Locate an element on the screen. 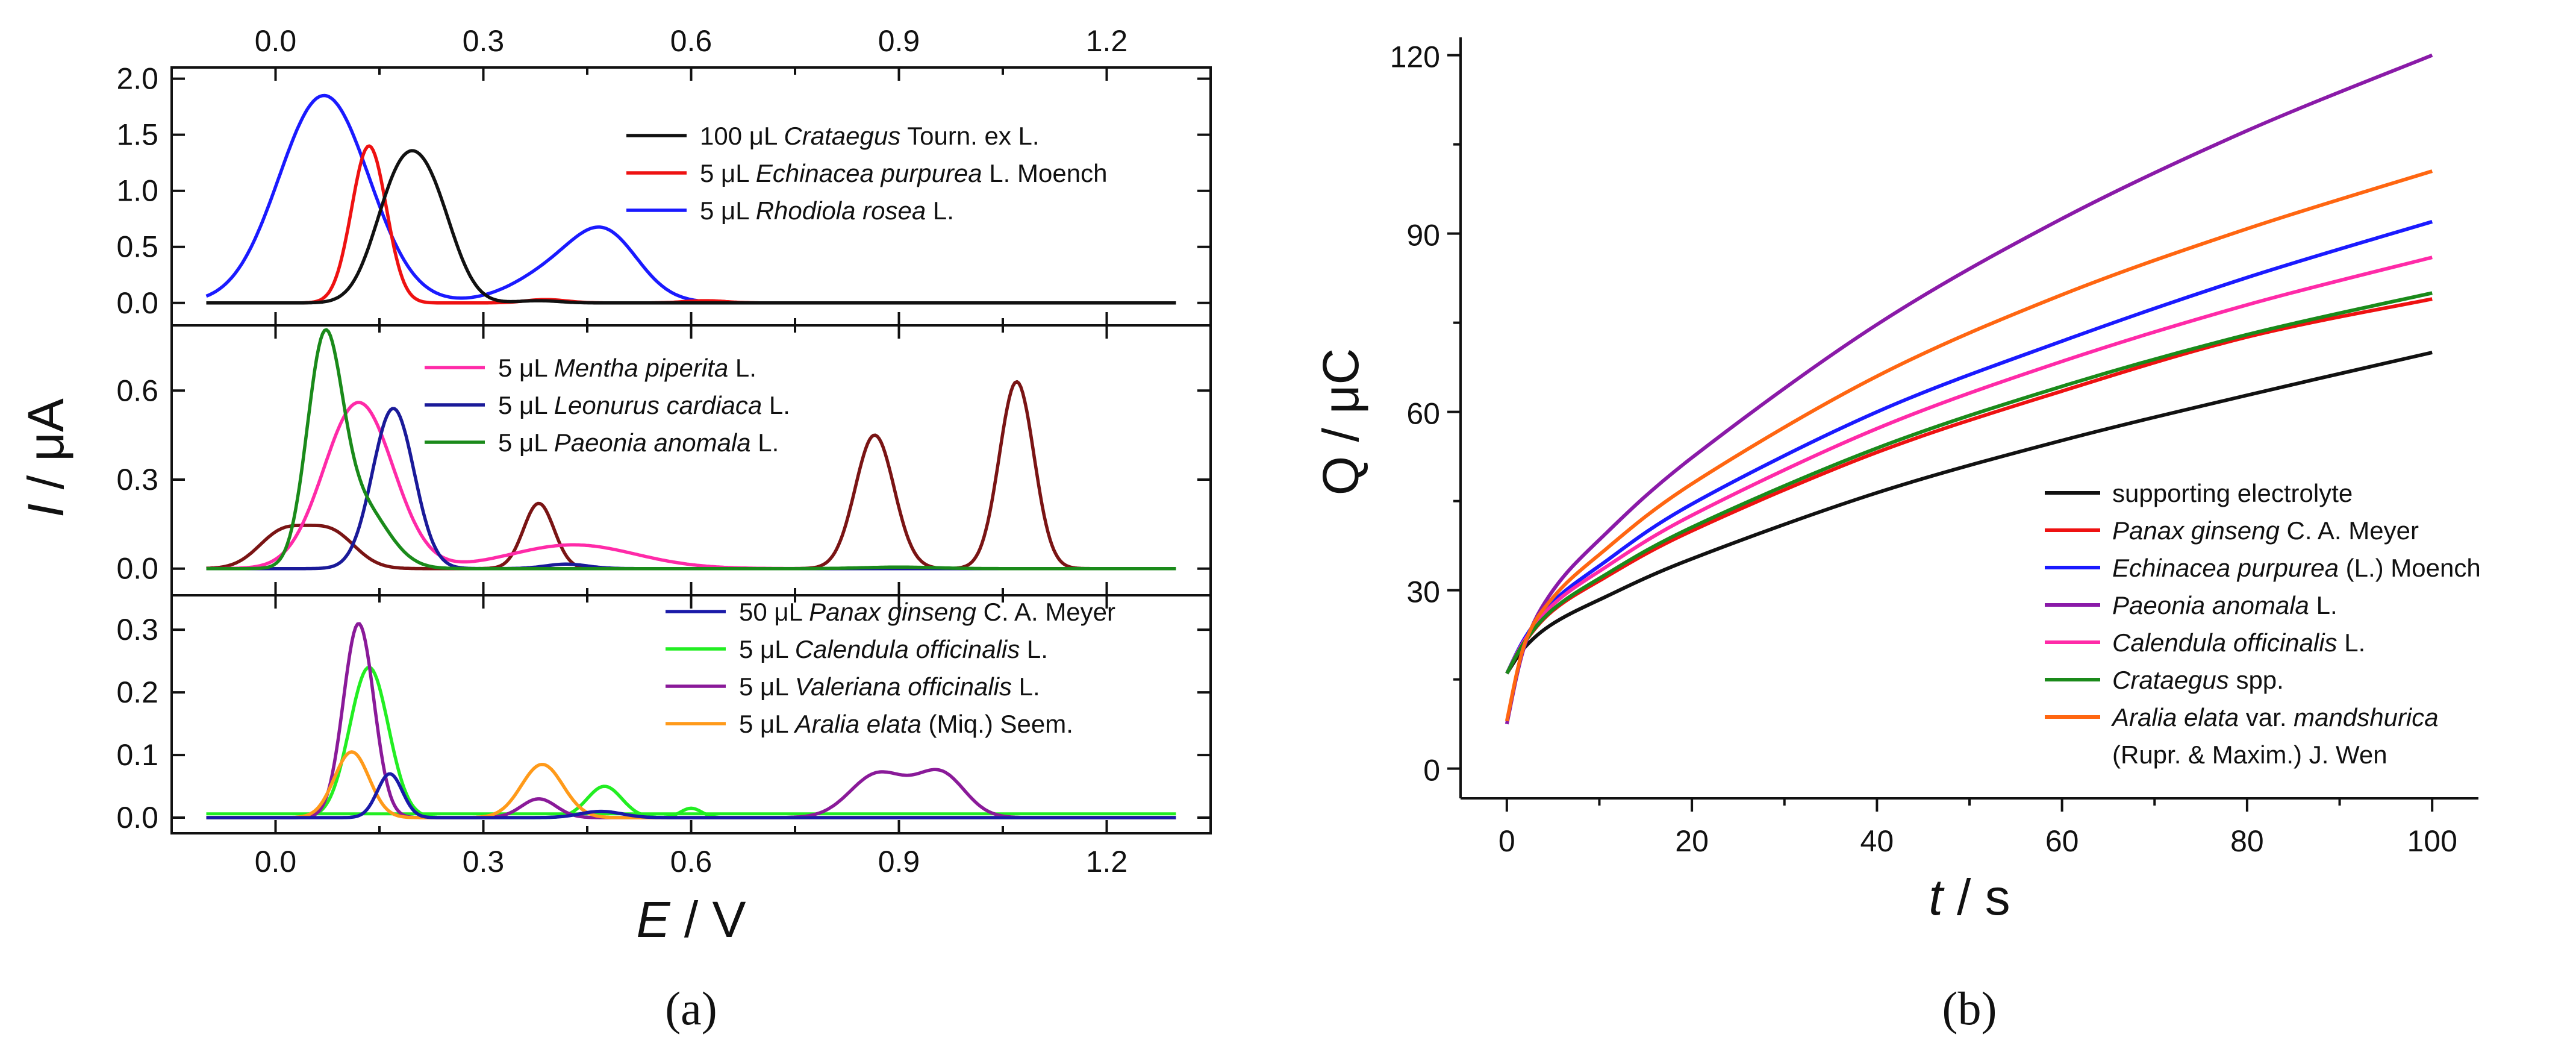 The image size is (2576, 1052). legend-entry: 100 μL Crataegus Tourn. ex L. is located at coordinates (870, 136).